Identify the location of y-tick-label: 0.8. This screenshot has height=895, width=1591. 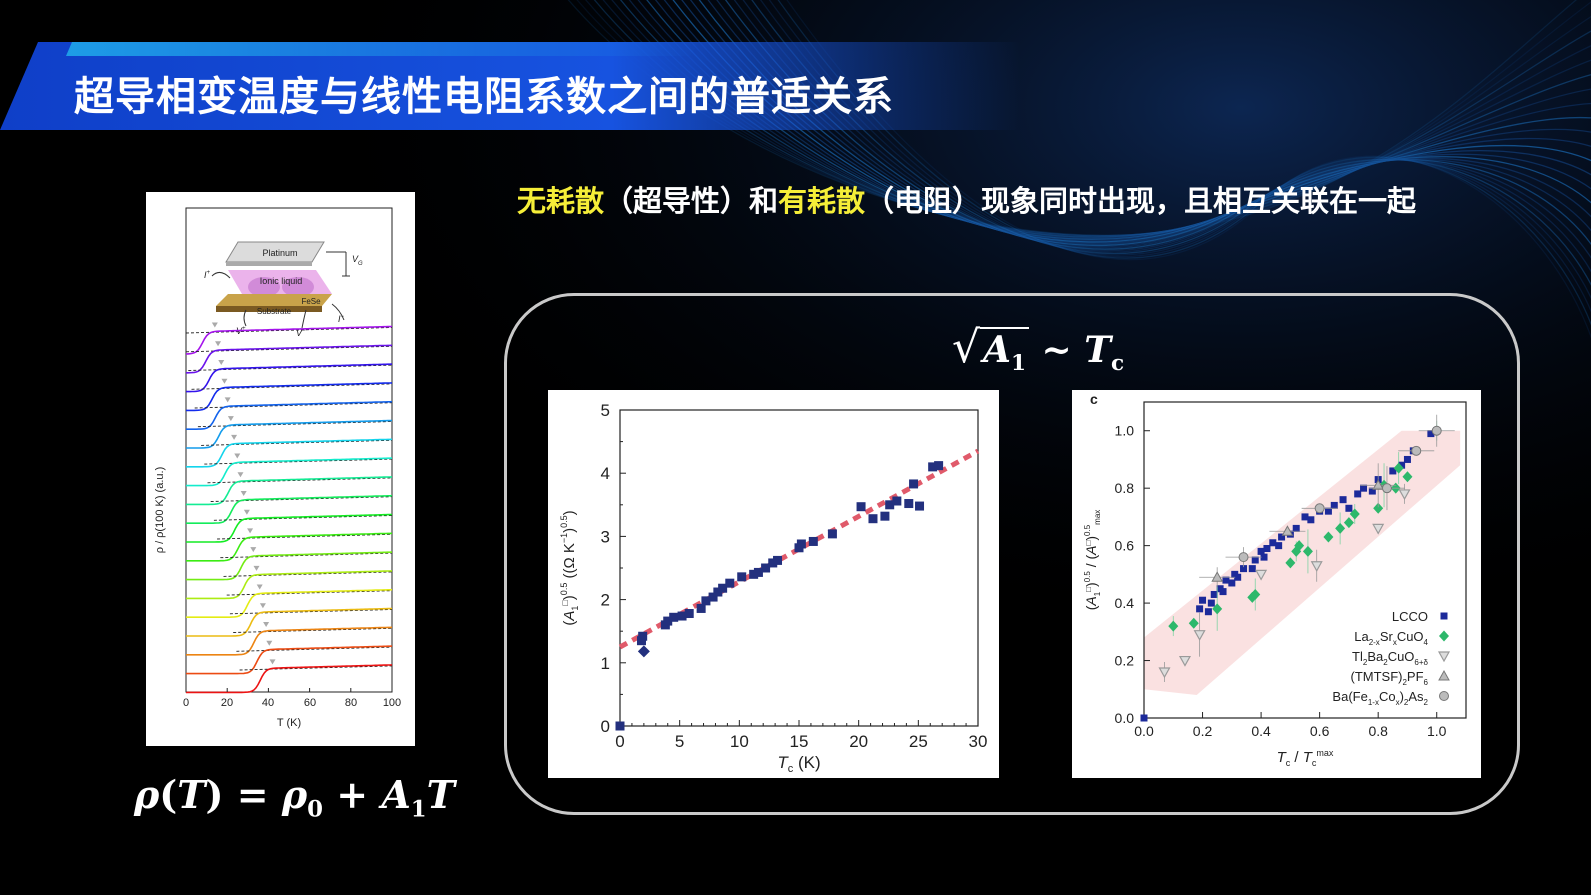
(1125, 488).